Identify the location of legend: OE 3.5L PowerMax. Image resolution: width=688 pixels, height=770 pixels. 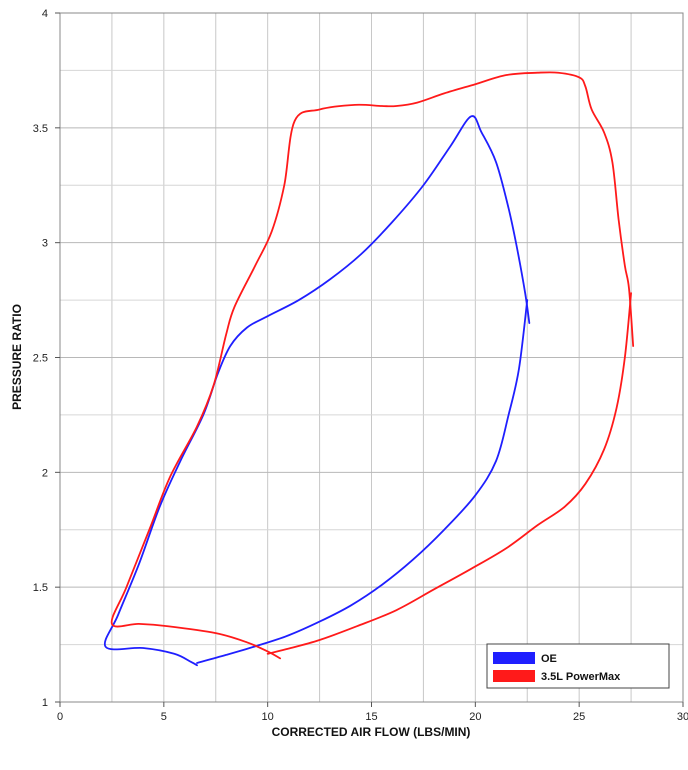
(578, 666).